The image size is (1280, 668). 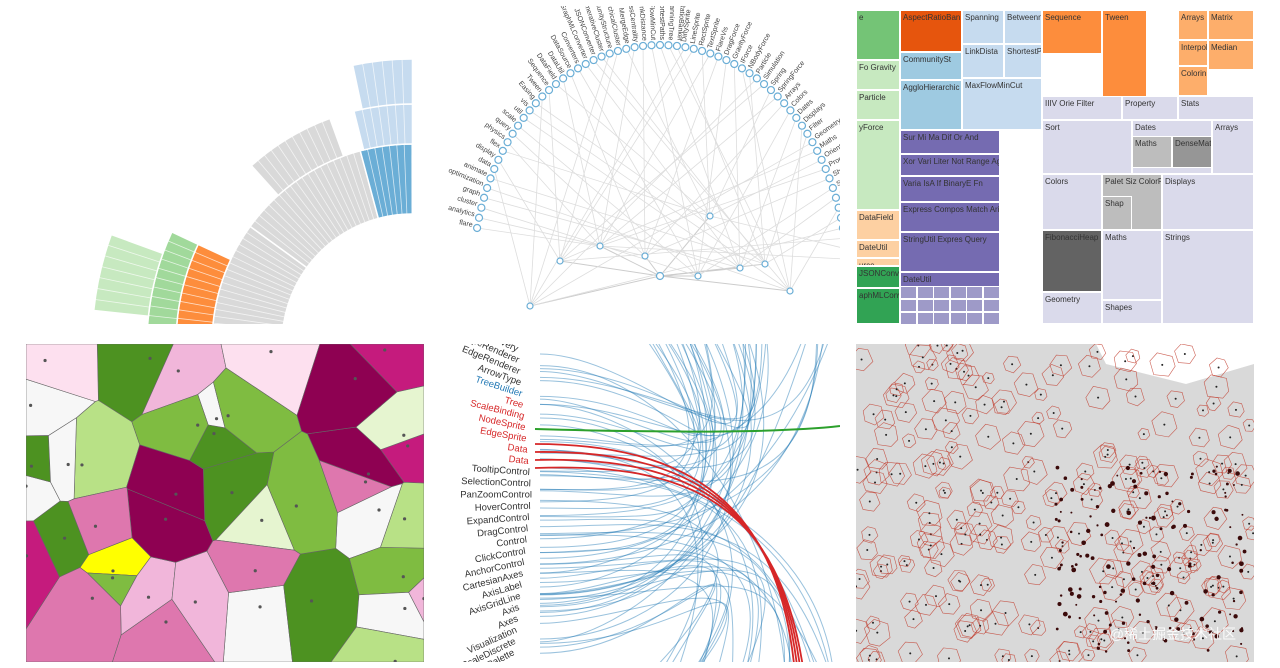 What do you see at coordinates (879, 273) in the screenshot?
I see `treemap-cell-label: JSONConver` at bounding box center [879, 273].